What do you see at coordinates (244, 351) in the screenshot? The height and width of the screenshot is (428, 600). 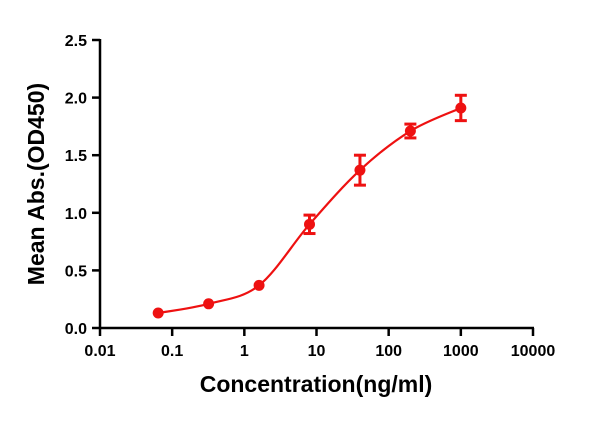 I see `x-tick-label: 1` at bounding box center [244, 351].